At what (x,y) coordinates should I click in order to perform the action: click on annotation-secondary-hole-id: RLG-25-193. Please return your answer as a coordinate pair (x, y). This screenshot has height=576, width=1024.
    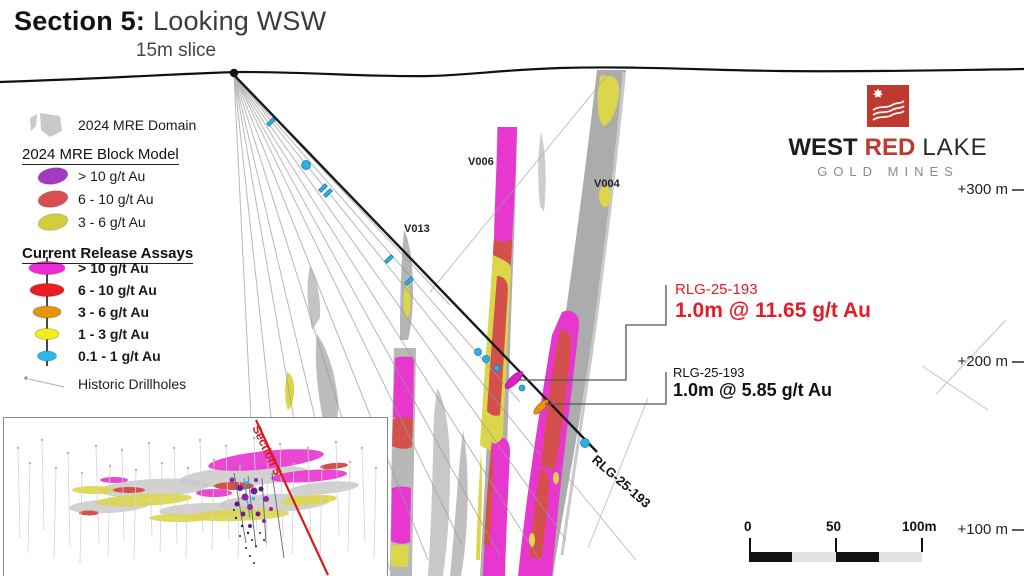
    Looking at the image, I should click on (709, 372).